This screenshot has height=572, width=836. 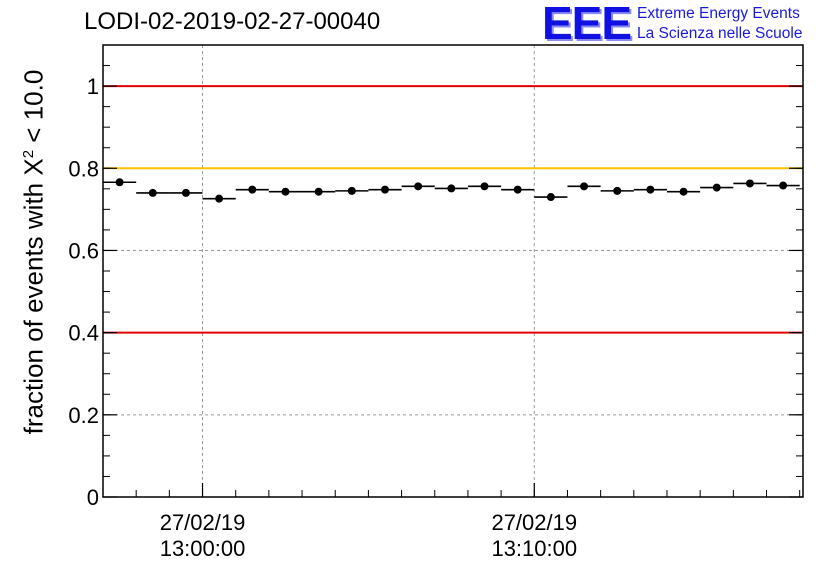 What do you see at coordinates (93, 497) in the screenshot?
I see `y-tick-label: 0` at bounding box center [93, 497].